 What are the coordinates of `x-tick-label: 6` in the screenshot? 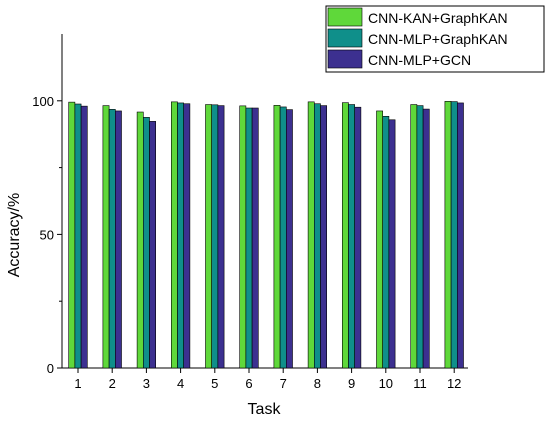 It's located at (248, 383).